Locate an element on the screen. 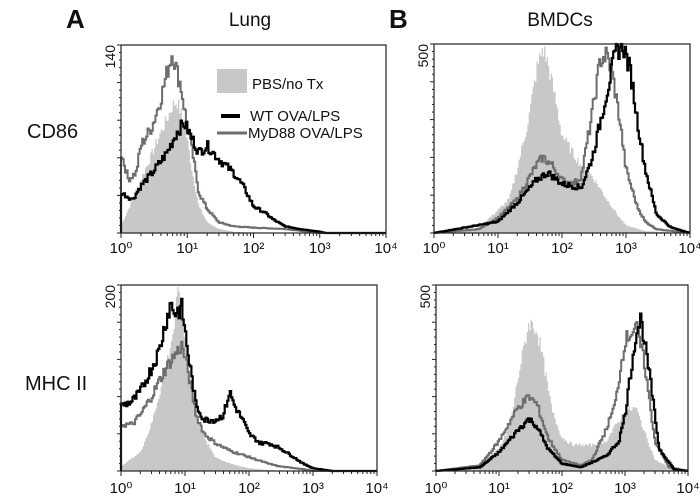  y-max-label: 200 is located at coordinates (110, 297).